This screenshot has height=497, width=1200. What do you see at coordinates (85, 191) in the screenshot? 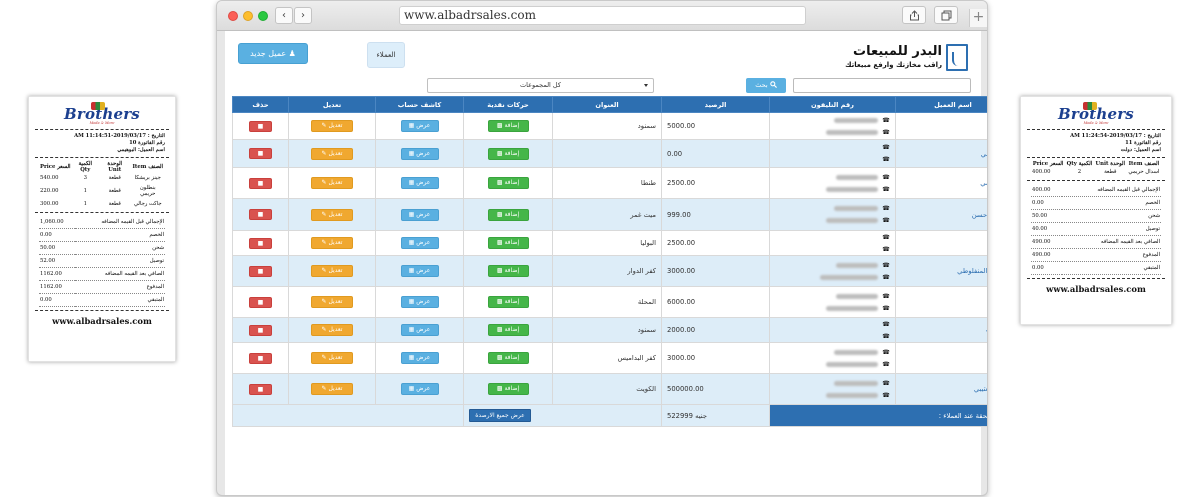
I see `item-qty: 1` at bounding box center [85, 191].